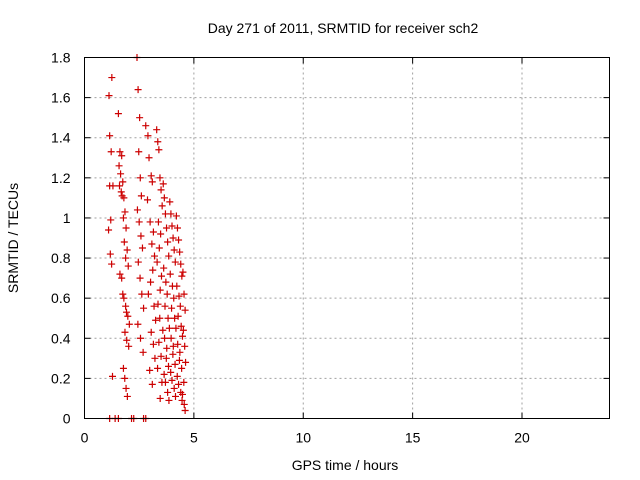 The width and height of the screenshot is (640, 480). What do you see at coordinates (522, 438) in the screenshot?
I see `x-tick-label: 20` at bounding box center [522, 438].